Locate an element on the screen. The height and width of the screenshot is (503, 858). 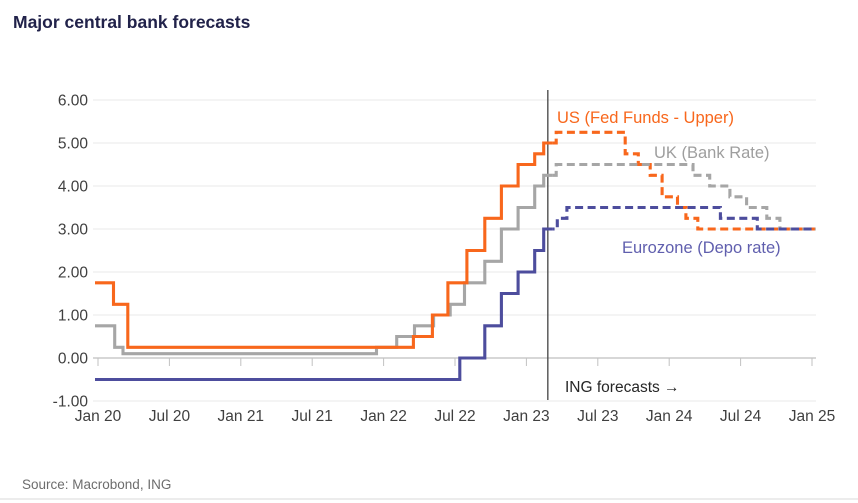
x-tick-label: Jan 20 is located at coordinates (98, 416).